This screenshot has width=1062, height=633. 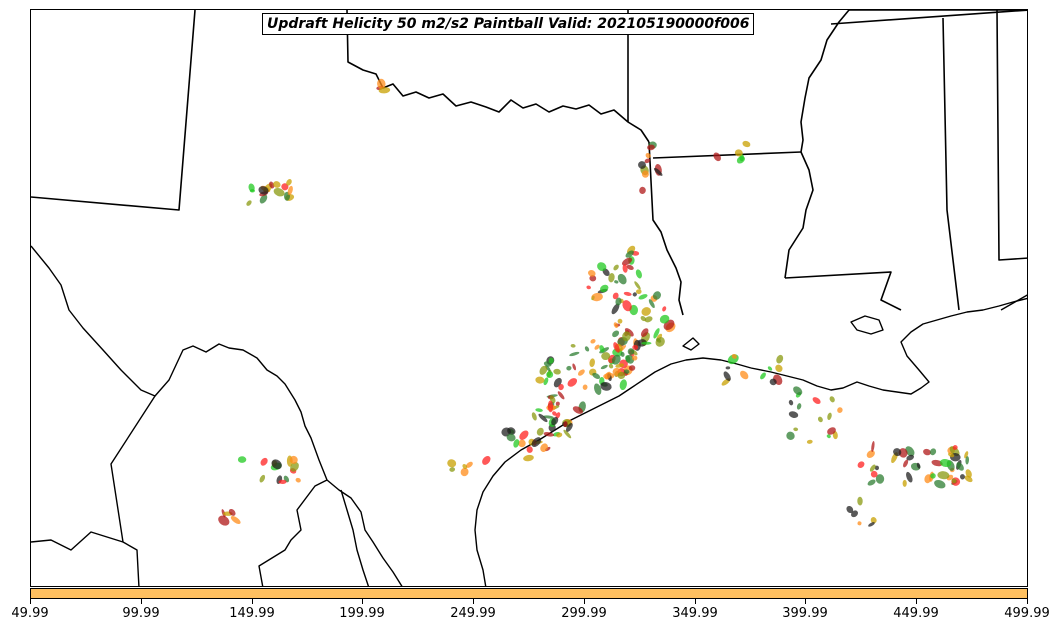 What do you see at coordinates (613, 471) in the screenshot?
I see `coast-gulf-texas` at bounding box center [613, 471].